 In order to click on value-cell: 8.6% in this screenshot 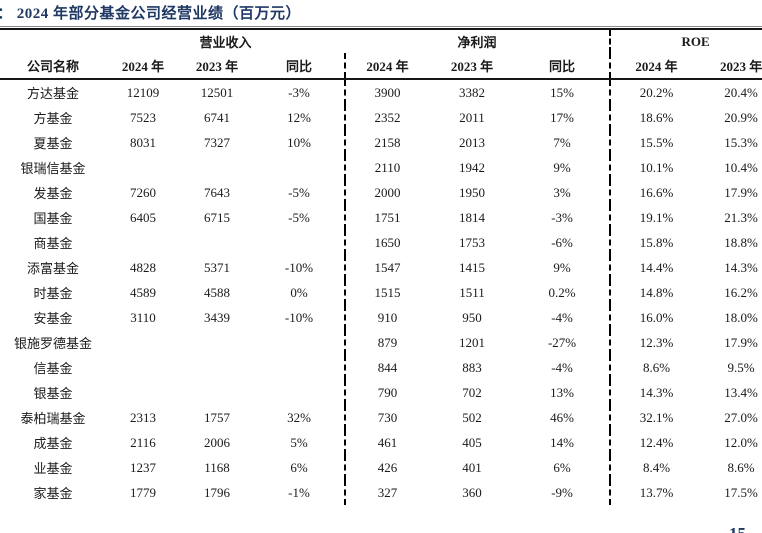, I will do `click(656, 367)`.